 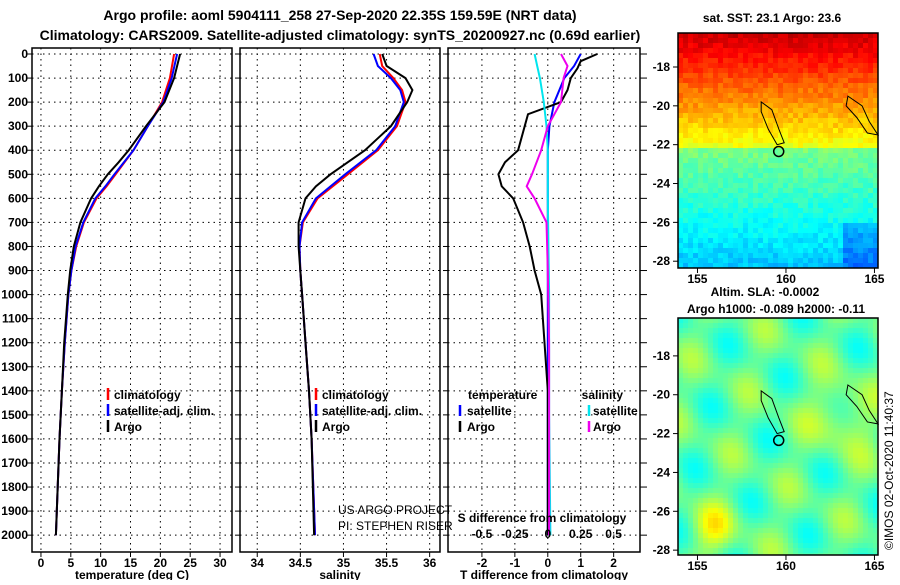 I want to click on y-tick-label: 1500, so click(x=14, y=415).